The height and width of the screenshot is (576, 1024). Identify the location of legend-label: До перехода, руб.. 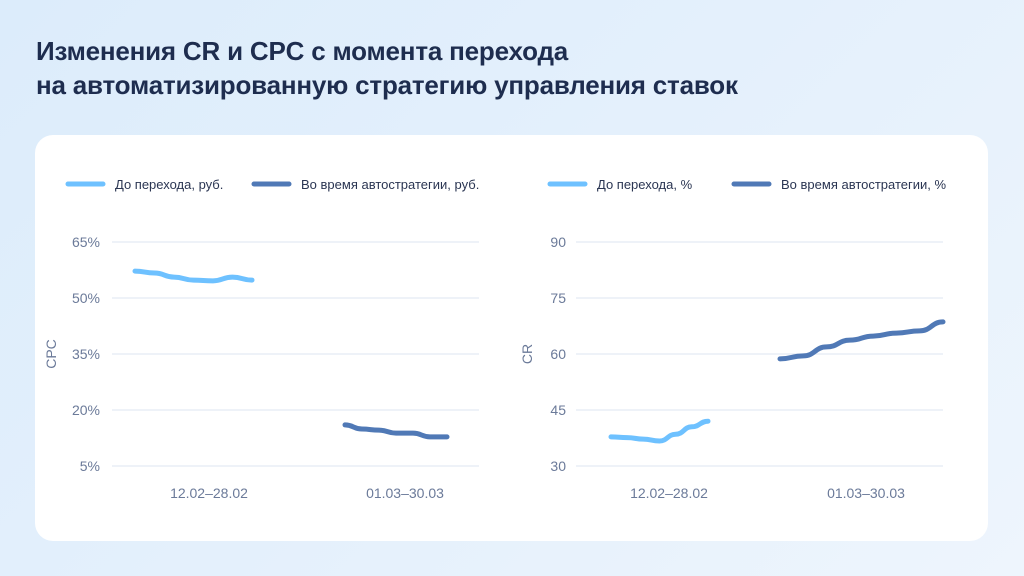
(169, 184).